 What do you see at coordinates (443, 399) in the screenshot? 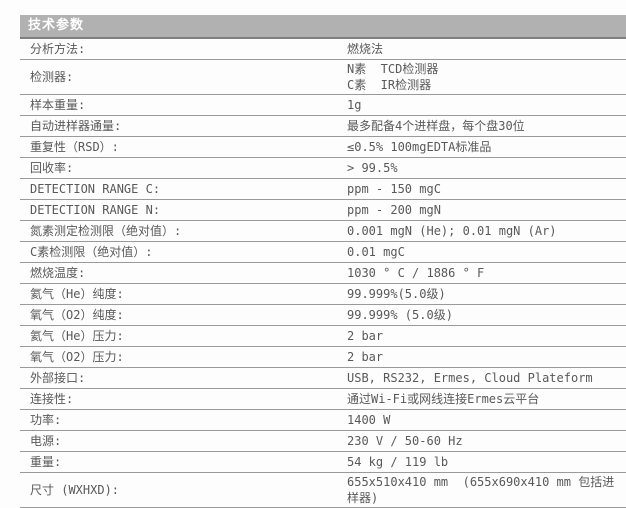
I see `row-value: 通过Wi-Fi或网线连接Ermes云平台` at bounding box center [443, 399].